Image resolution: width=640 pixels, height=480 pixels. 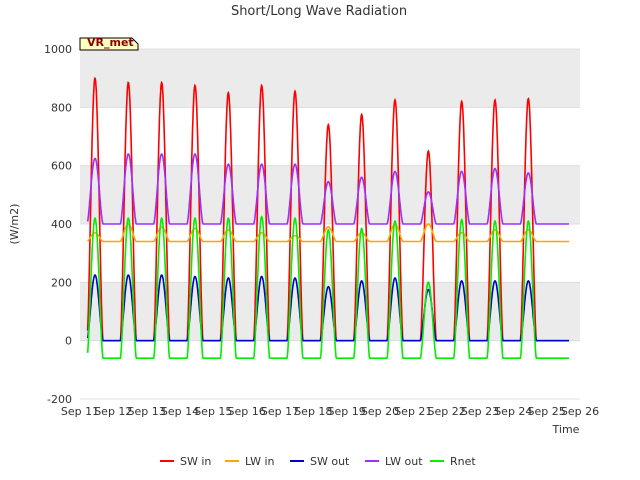 What do you see at coordinates (566, 429) in the screenshot?
I see `x-axis-label: Time` at bounding box center [566, 429].